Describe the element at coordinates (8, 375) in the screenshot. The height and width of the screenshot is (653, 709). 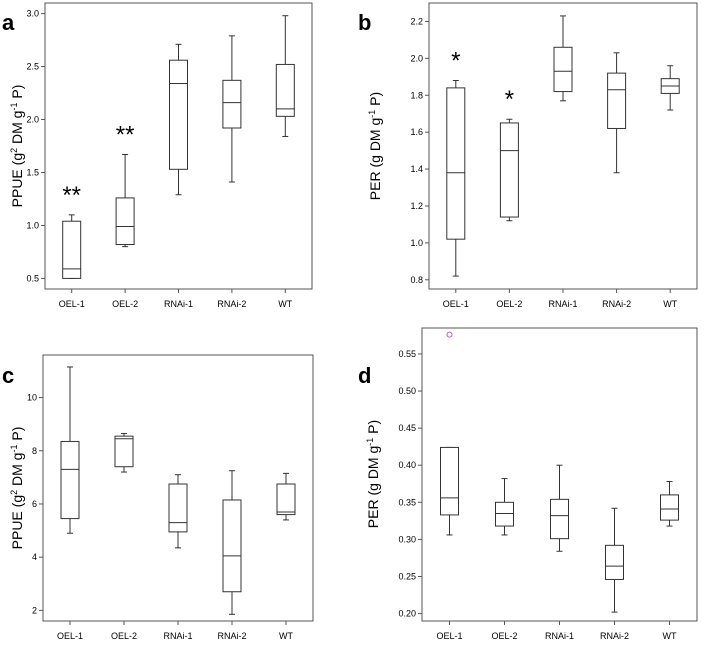
I see `panel-letter: c` at that location.